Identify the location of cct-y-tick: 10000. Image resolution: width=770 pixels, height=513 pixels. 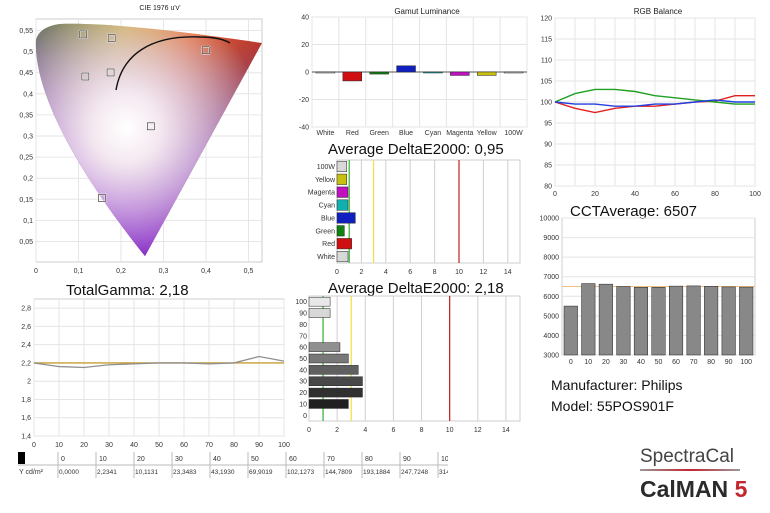
(550, 219).